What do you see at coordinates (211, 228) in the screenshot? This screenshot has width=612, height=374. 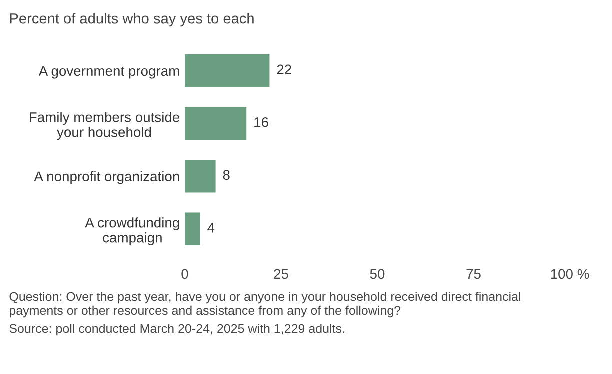 I see `data-label: 4` at bounding box center [211, 228].